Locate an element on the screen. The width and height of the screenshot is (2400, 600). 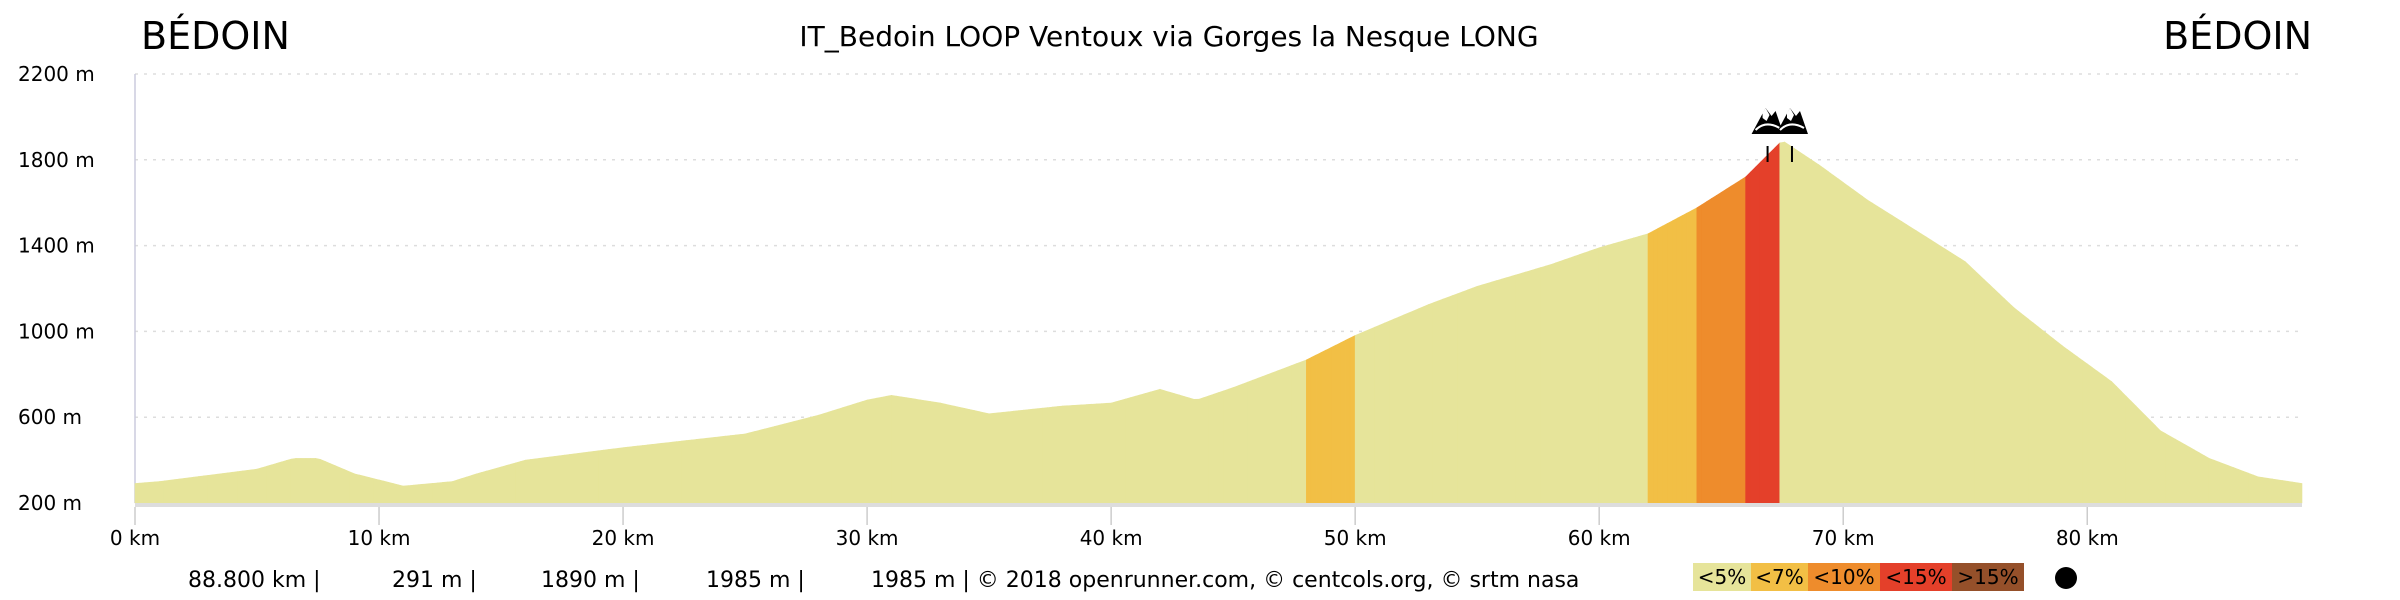
end-location-label: BÉDOIN is located at coordinates (2237, 36).